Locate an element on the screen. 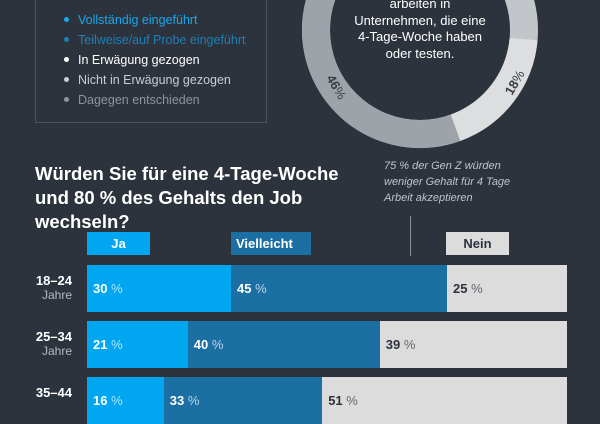 This screenshot has width=600, height=424. legend-label: Teilweise/auf Probe eingeführt is located at coordinates (162, 40).